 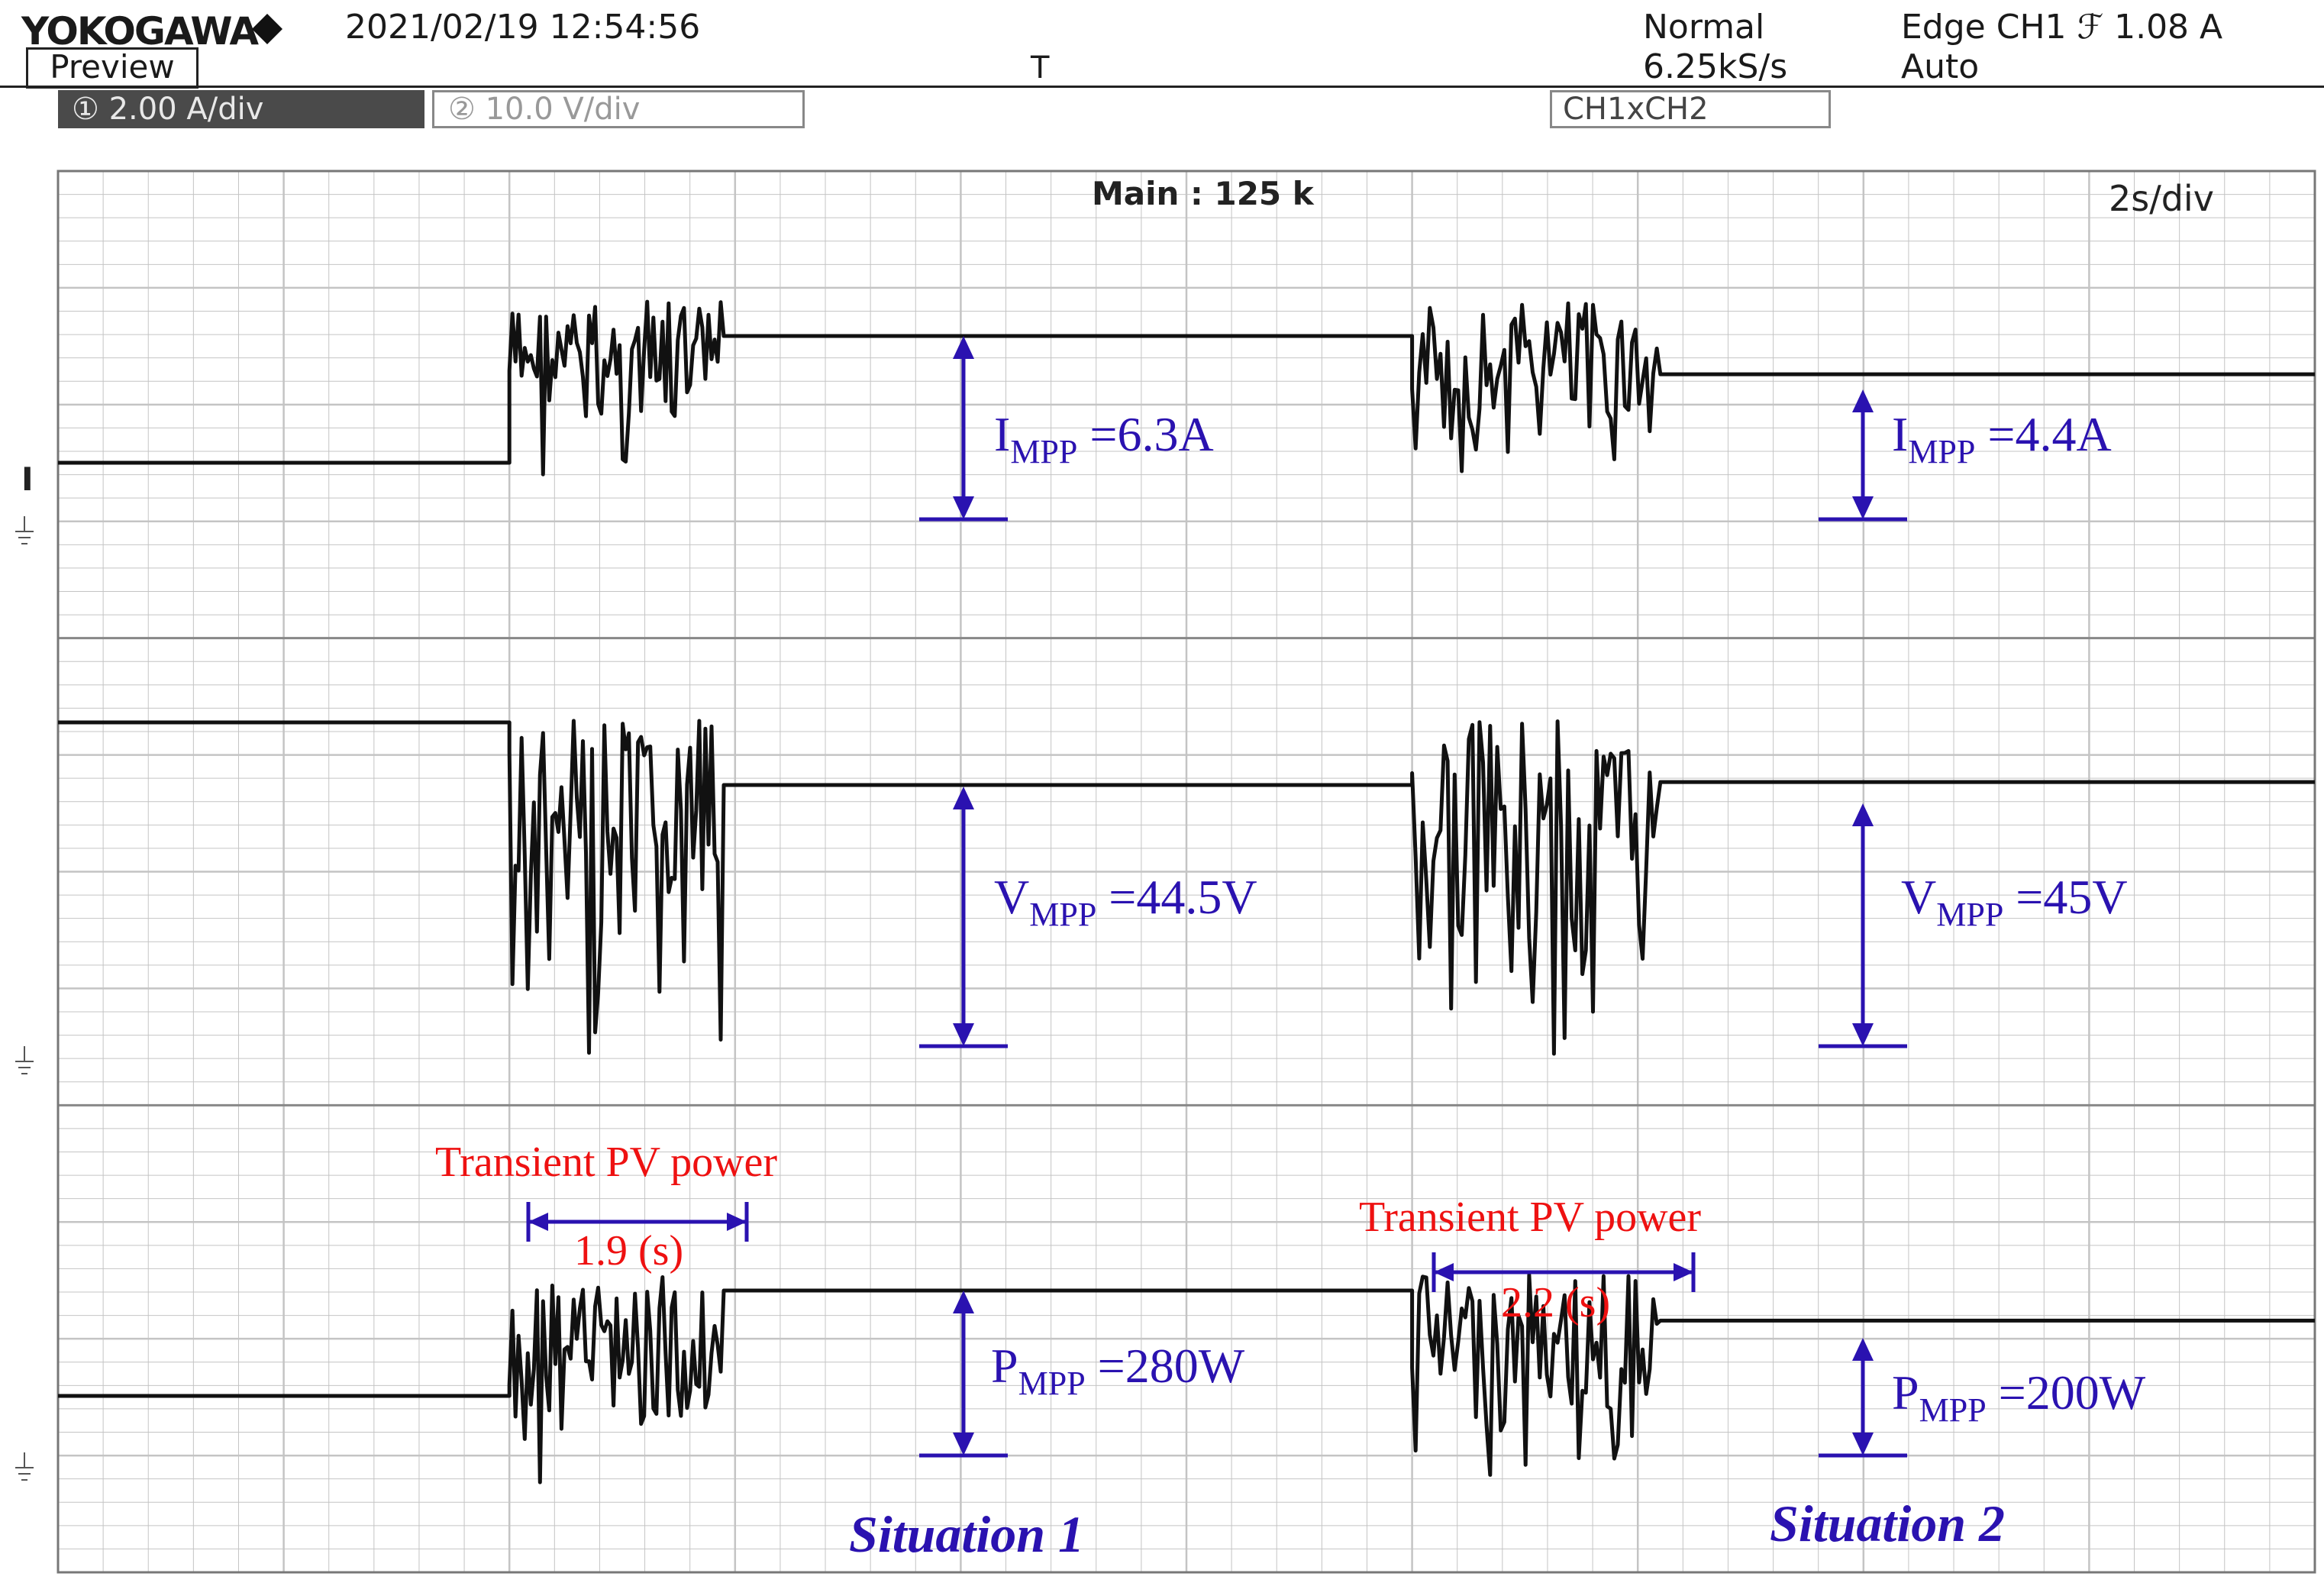 I want to click on ch1-ground-icon, so click(x=24, y=530).